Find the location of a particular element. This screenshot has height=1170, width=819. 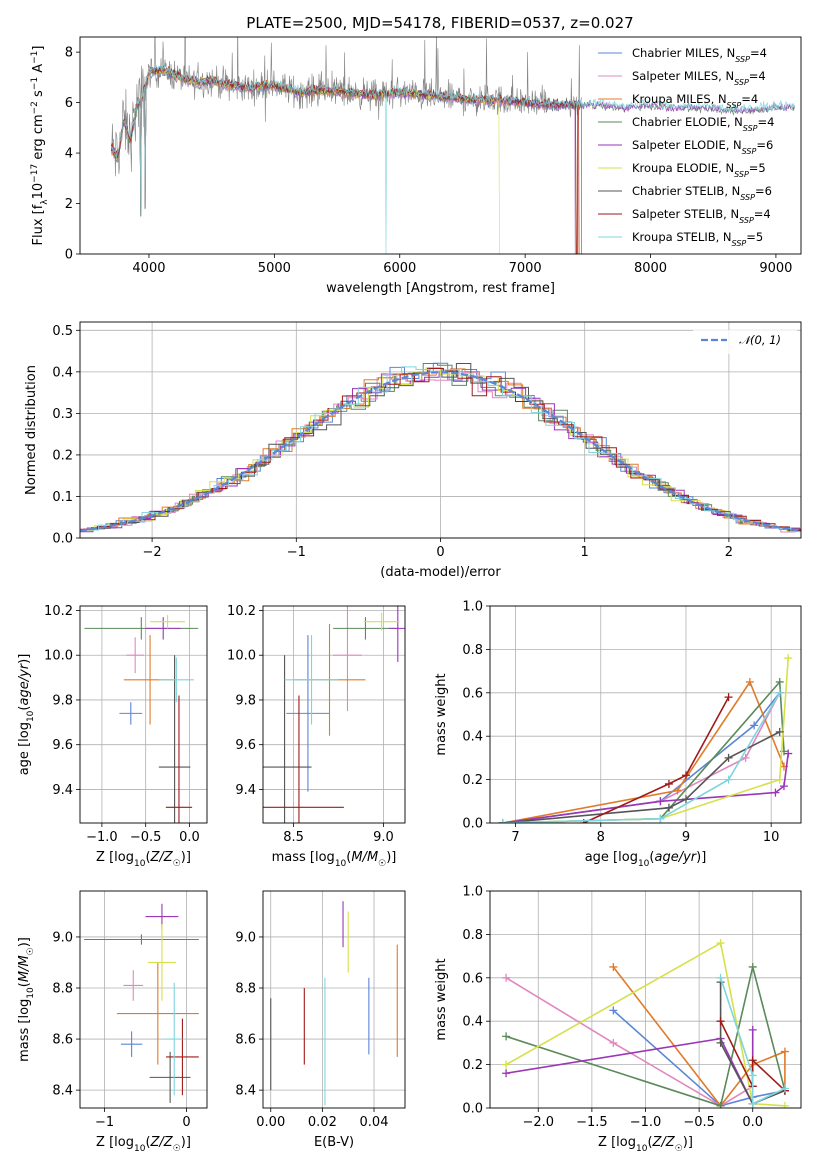

x-axis-label: E(B-V) is located at coordinates (334, 1142).